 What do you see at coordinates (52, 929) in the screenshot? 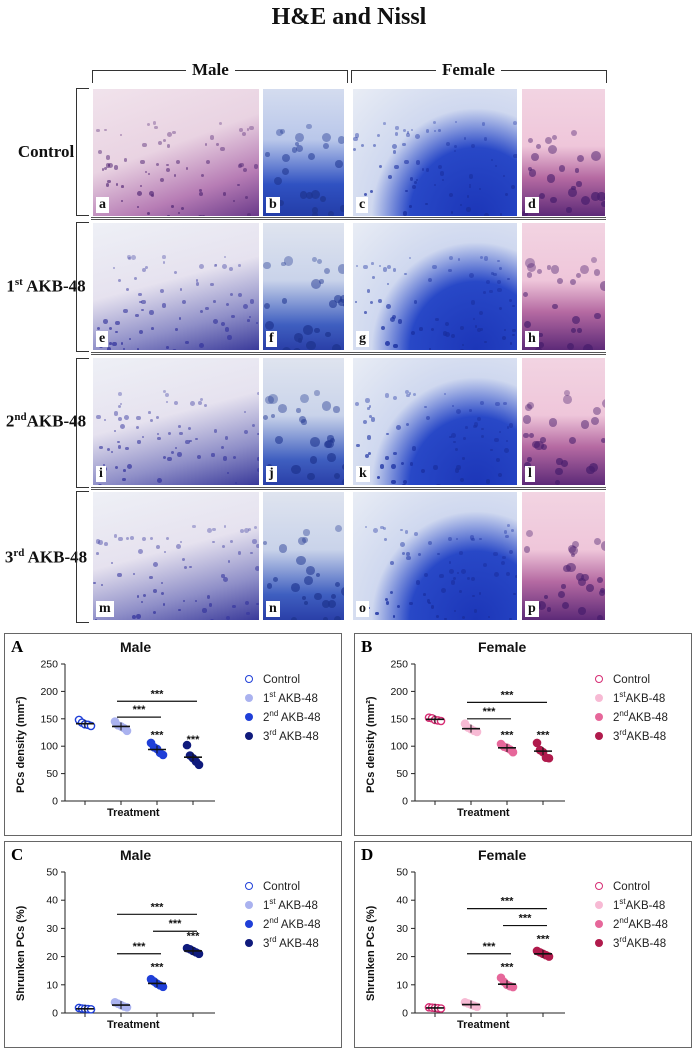
I see `y-tick-label: 30` at bounding box center [52, 929].